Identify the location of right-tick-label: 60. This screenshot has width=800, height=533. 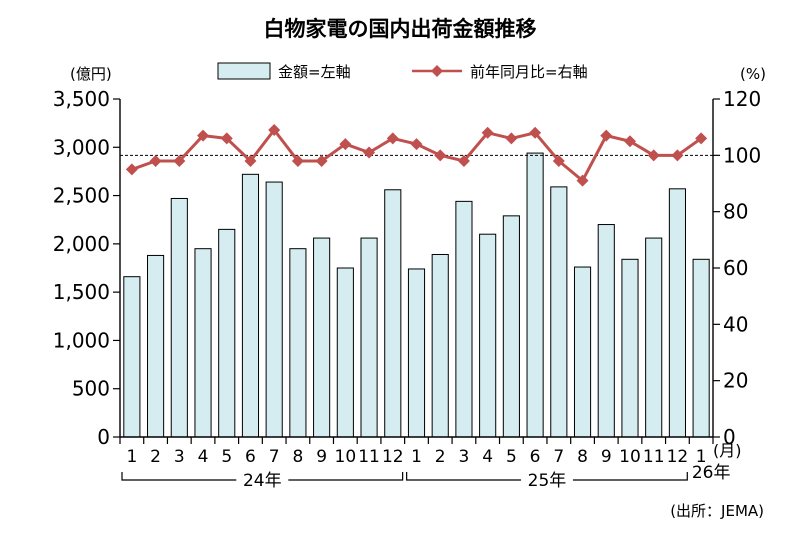
(735, 268).